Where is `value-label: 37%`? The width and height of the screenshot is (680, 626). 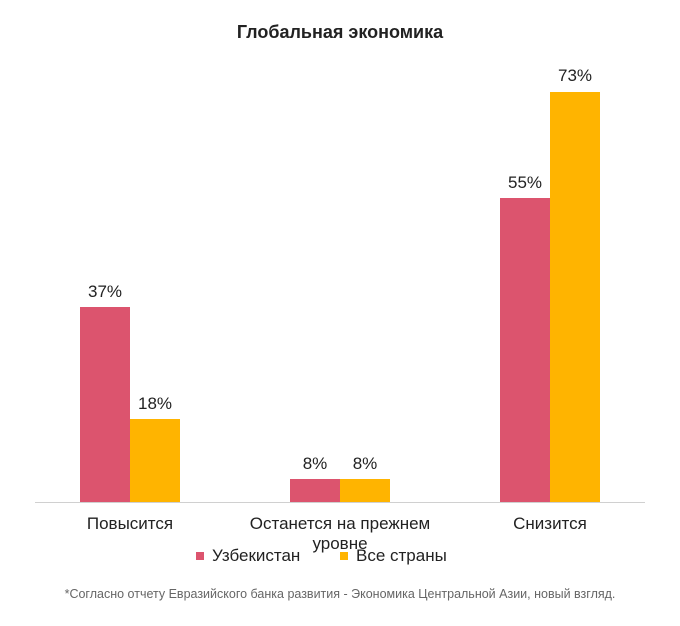
value-label: 37% is located at coordinates (105, 291).